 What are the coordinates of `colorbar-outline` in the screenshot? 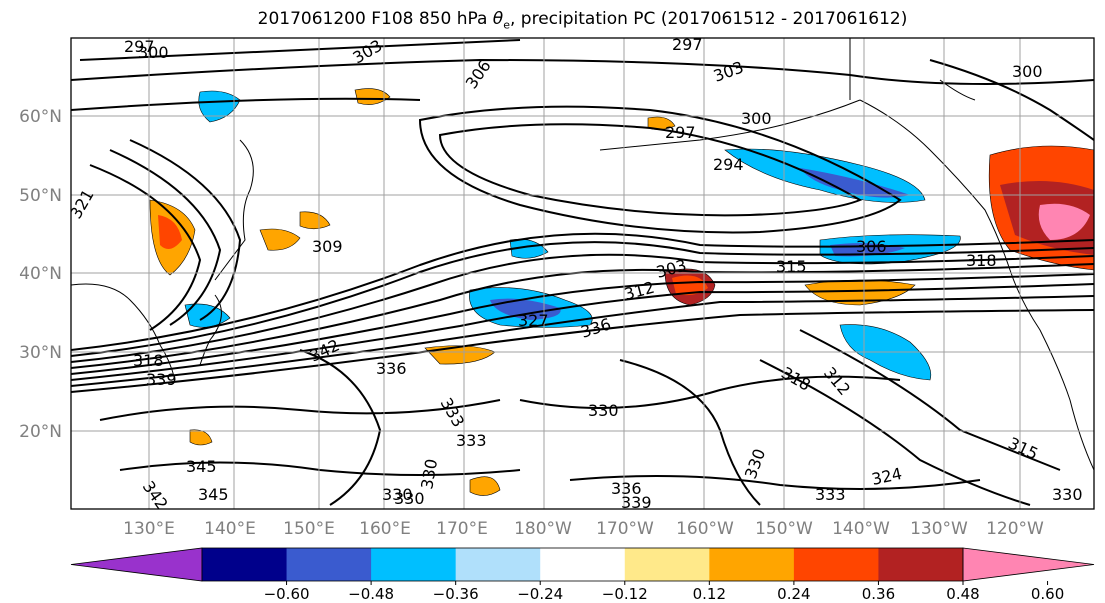 It's located at (582, 564).